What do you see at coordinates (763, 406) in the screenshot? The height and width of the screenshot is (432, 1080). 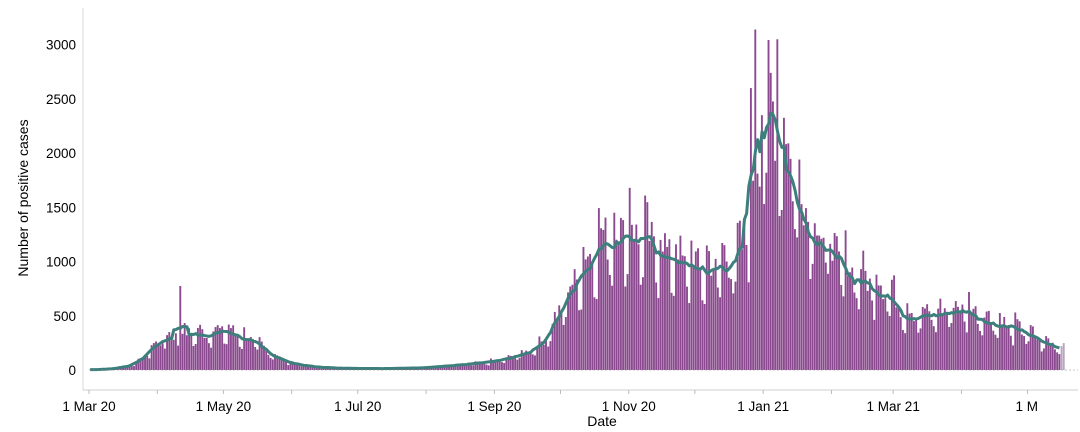 I see `x-tick-label: 1 Jan 21` at bounding box center [763, 406].